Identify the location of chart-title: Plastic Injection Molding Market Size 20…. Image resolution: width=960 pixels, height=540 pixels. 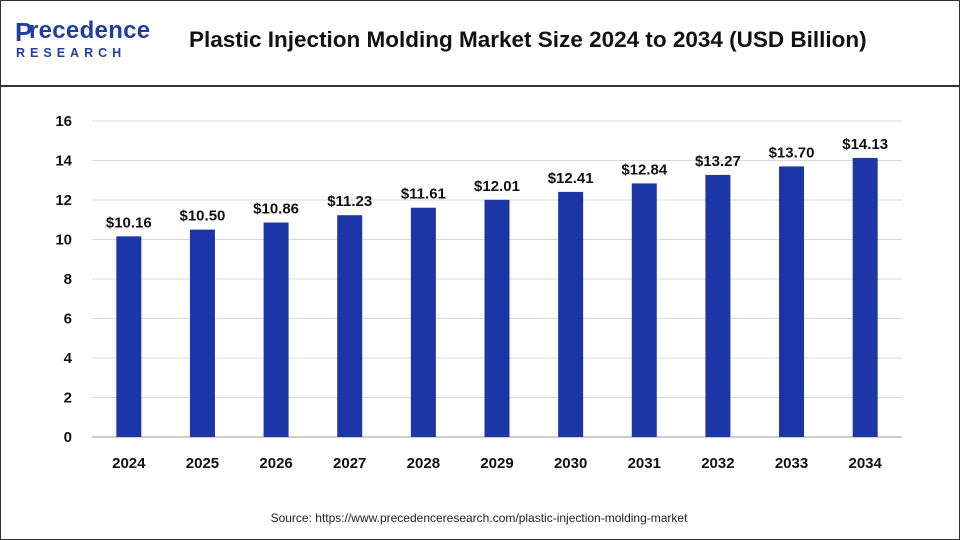
(528, 39).